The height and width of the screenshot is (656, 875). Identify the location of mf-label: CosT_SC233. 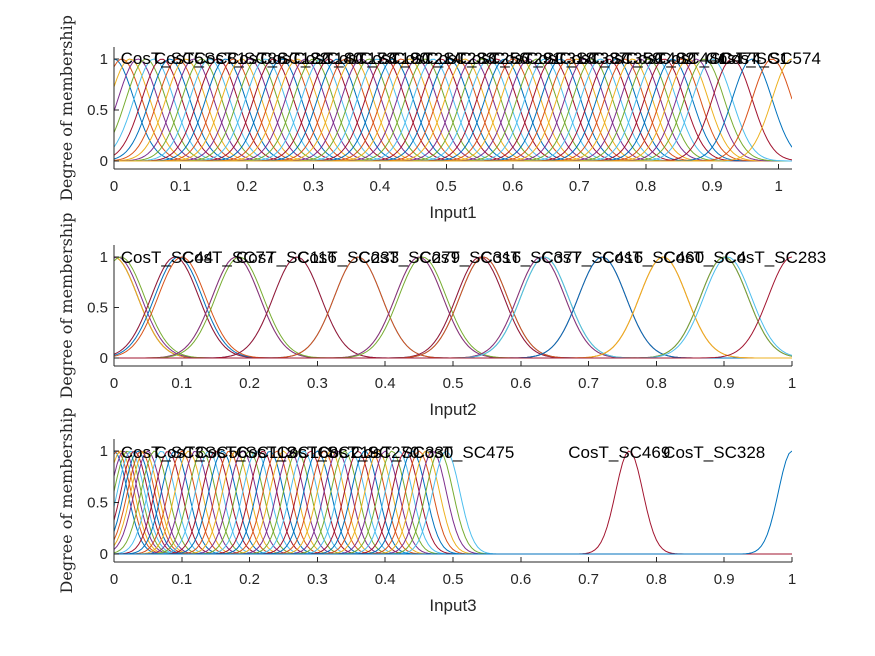
(444, 58).